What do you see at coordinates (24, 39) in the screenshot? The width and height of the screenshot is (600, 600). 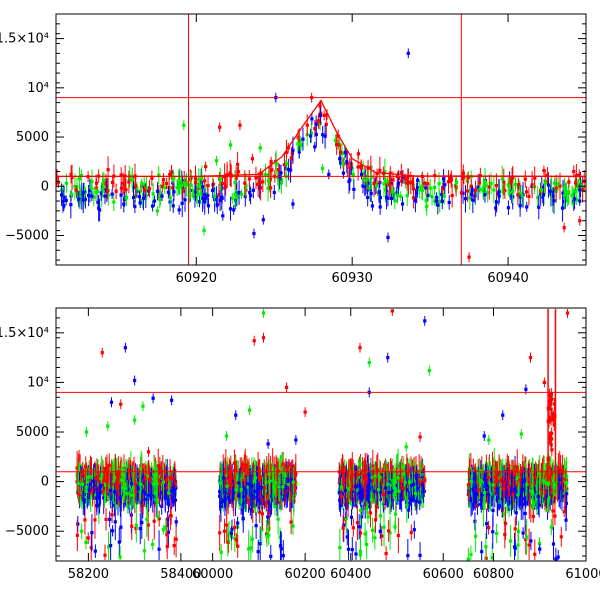 I see `y-tick-label: 1.5×10⁴` at bounding box center [24, 39].